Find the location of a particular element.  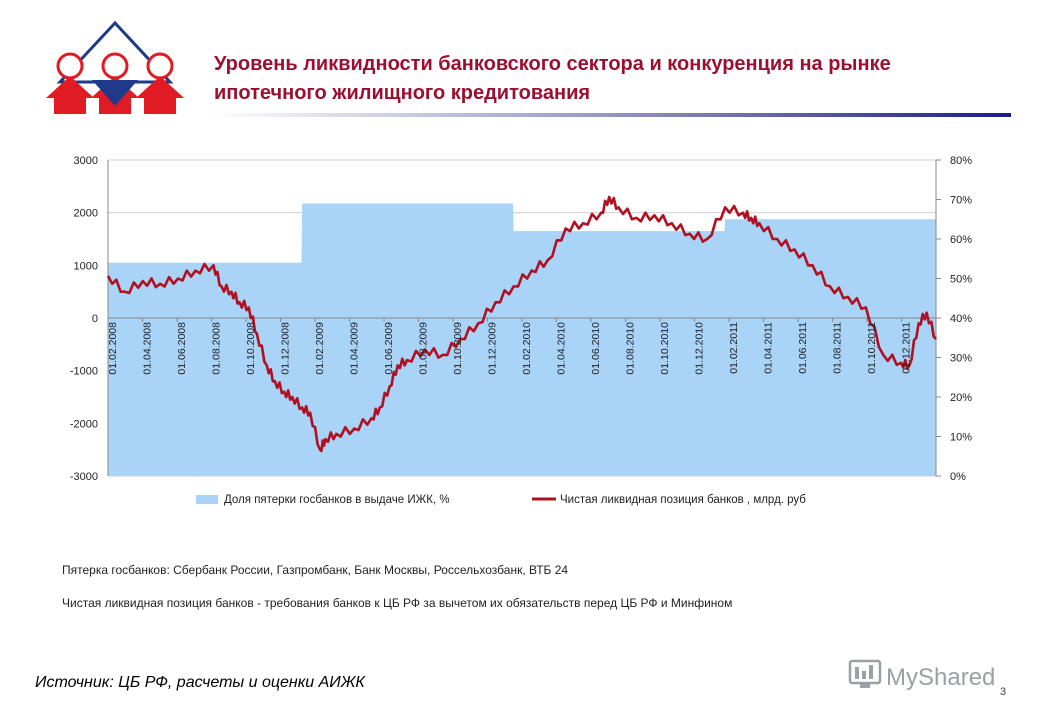

y-left-tick-label: -3000 is located at coordinates (84, 477).